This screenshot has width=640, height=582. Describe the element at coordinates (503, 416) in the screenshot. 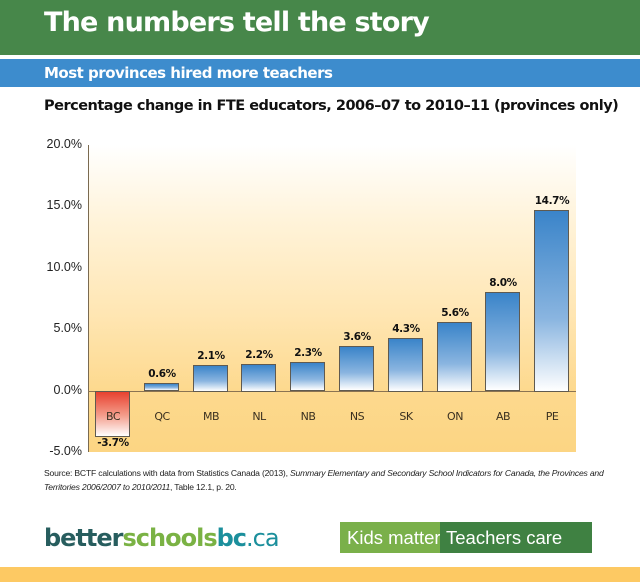

I see `category-label: AB` at that location.